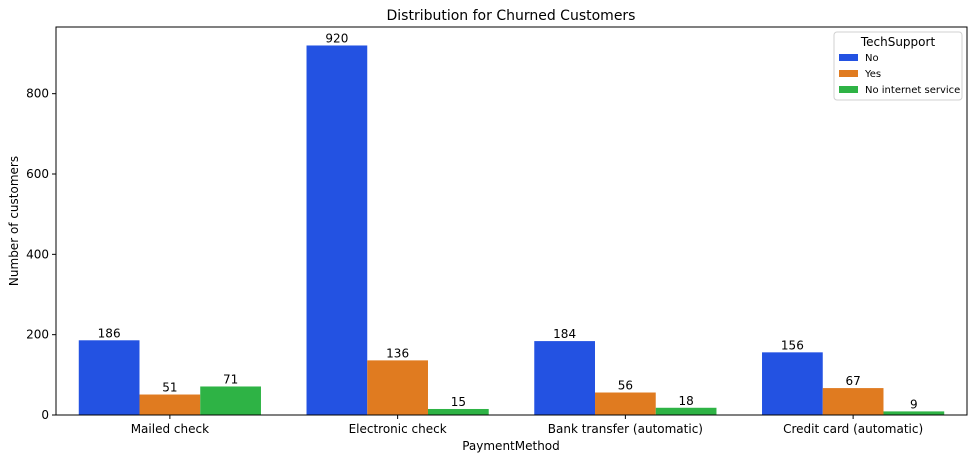  What do you see at coordinates (625, 386) in the screenshot?
I see `data-label: 56` at bounding box center [625, 386].